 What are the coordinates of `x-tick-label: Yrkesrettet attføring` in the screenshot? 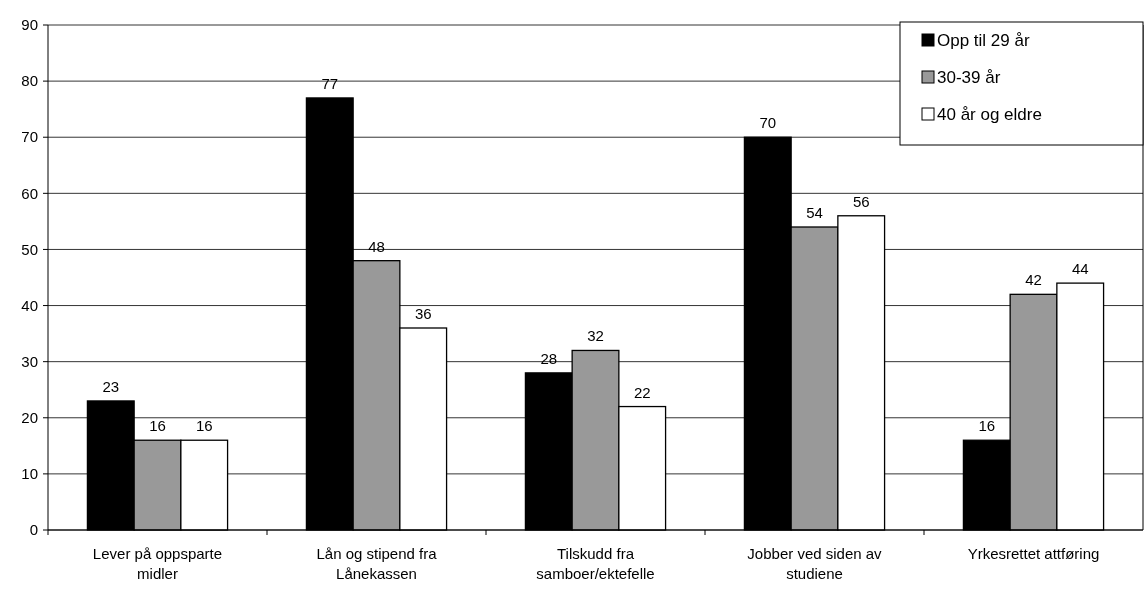 It's located at (1033, 553).